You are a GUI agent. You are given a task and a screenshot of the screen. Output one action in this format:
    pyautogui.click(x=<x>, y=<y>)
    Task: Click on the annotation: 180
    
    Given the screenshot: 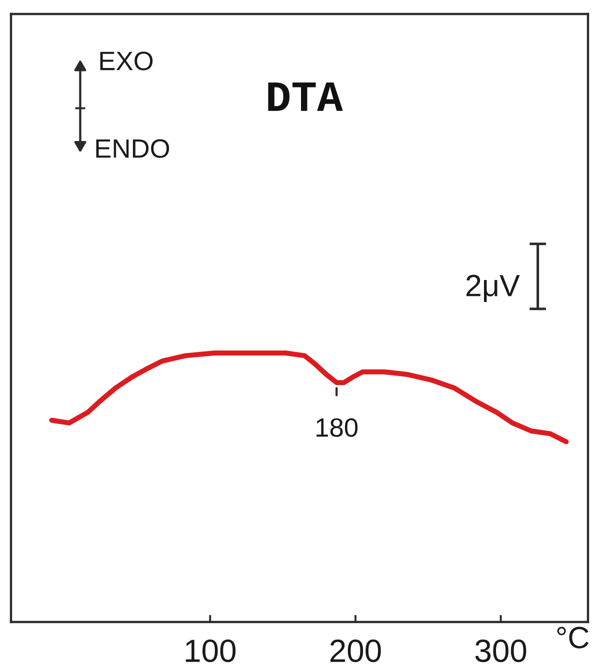 What is the action you would take?
    pyautogui.click(x=337, y=427)
    